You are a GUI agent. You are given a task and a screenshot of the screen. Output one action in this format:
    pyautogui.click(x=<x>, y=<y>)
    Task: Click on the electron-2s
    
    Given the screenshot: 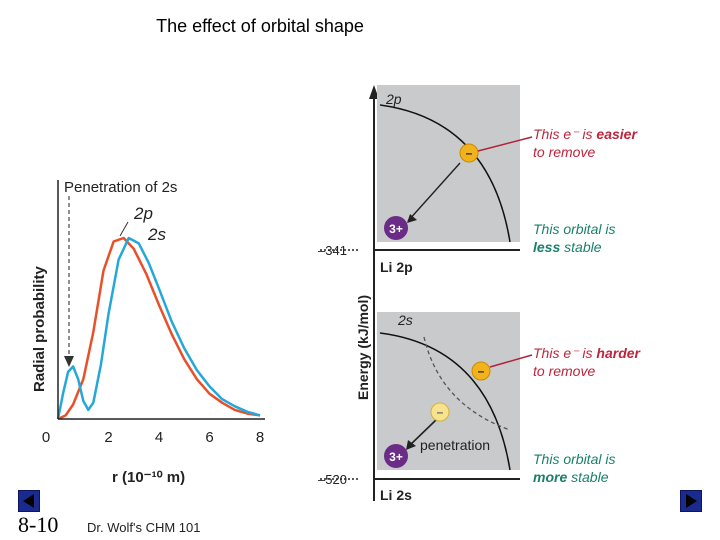 What is the action you would take?
    pyautogui.click(x=481, y=371)
    